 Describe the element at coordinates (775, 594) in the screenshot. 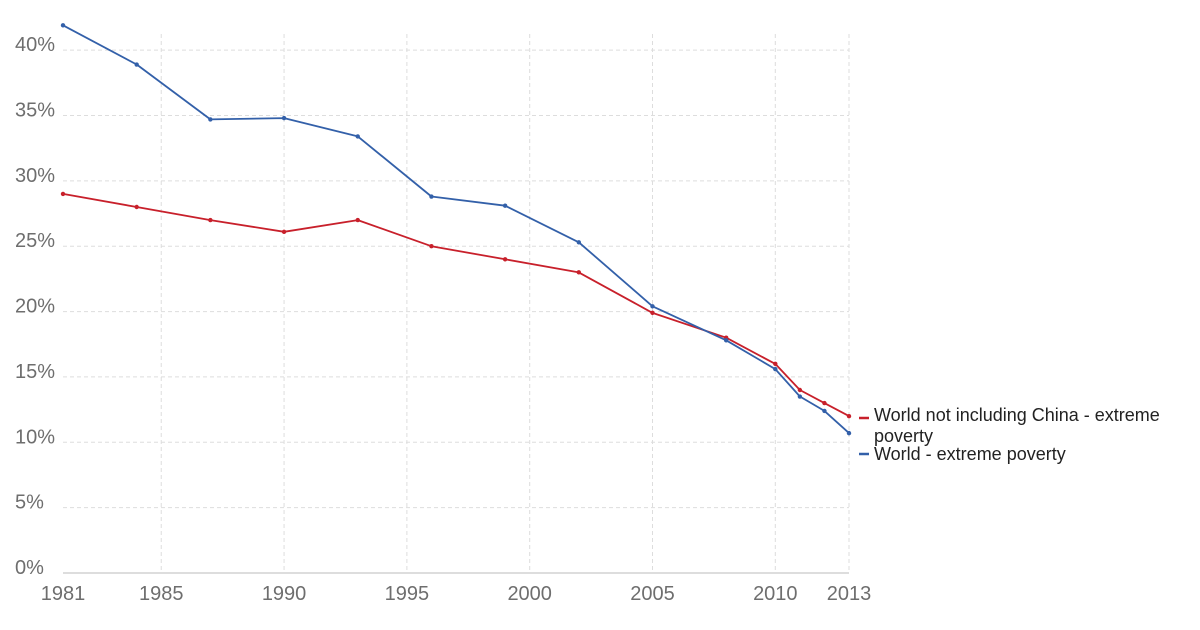

I see `x-tick-label: 2010` at that location.